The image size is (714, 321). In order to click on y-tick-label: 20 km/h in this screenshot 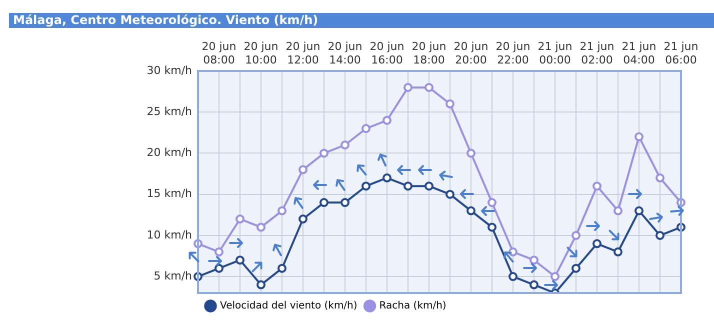, I will do `click(169, 153)`.